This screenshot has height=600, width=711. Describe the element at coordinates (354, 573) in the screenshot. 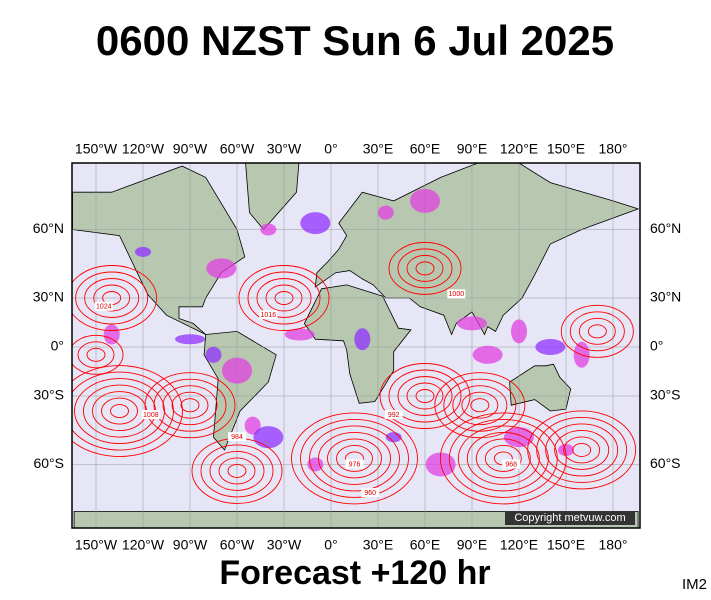

I see `footer-title: Forecast +120 hr` at that location.